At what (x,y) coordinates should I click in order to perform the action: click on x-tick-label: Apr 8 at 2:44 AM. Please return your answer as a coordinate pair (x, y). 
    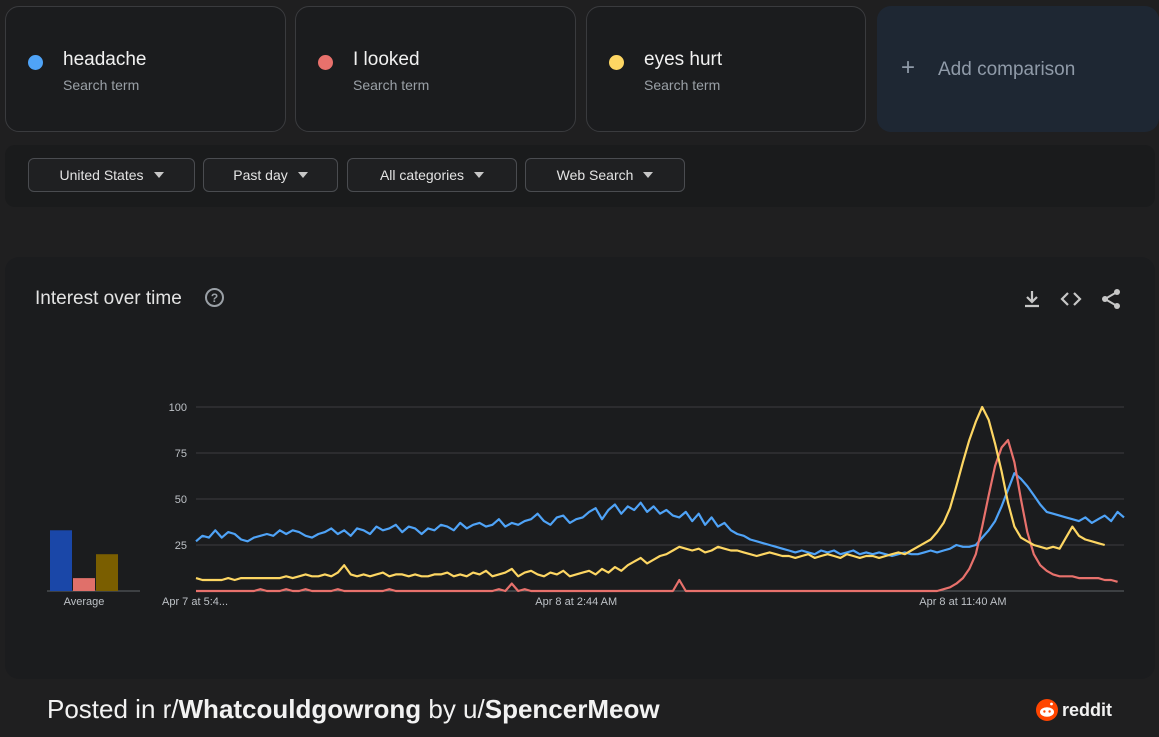
    Looking at the image, I should click on (576, 602).